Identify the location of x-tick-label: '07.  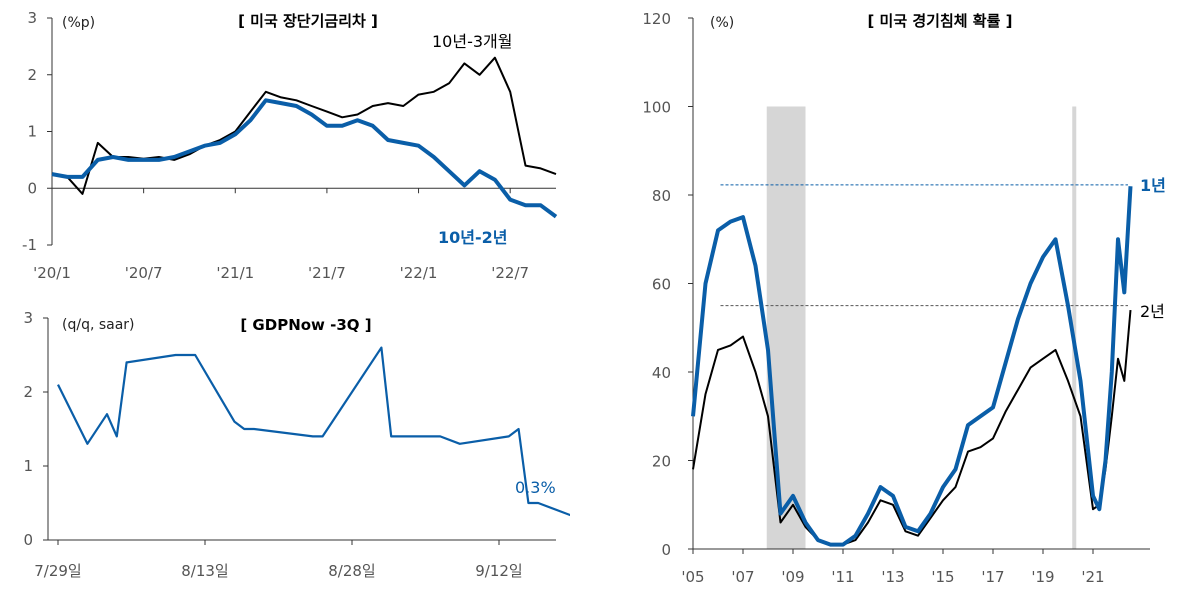
(742, 577).